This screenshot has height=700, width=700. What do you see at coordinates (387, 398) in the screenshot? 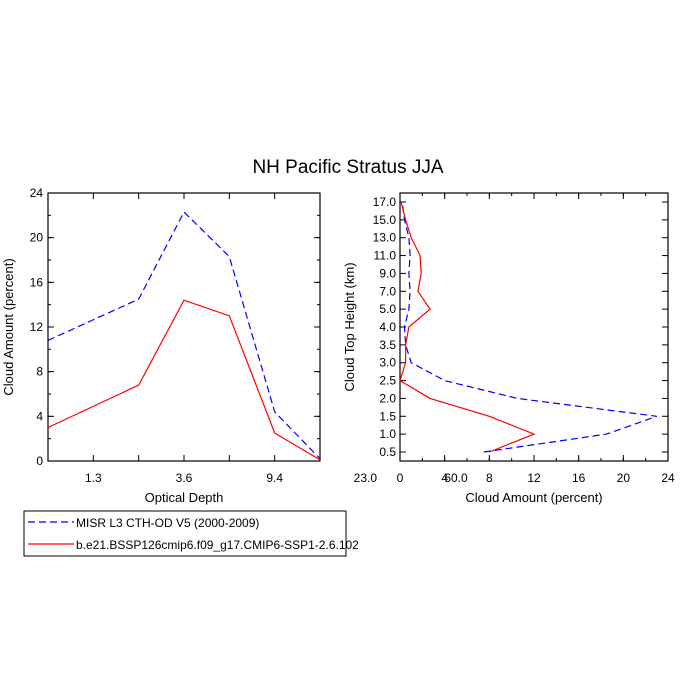
I see `y-tick-label: 2.0` at bounding box center [387, 398].